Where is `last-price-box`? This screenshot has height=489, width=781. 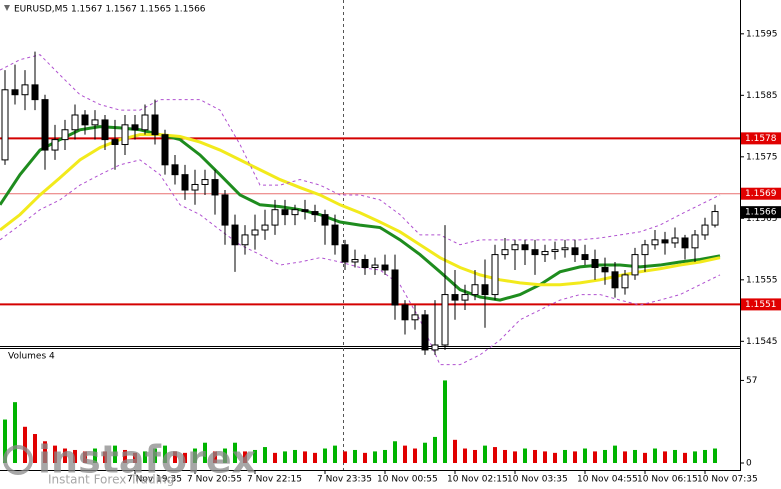
last-price-box is located at coordinates (761, 212).